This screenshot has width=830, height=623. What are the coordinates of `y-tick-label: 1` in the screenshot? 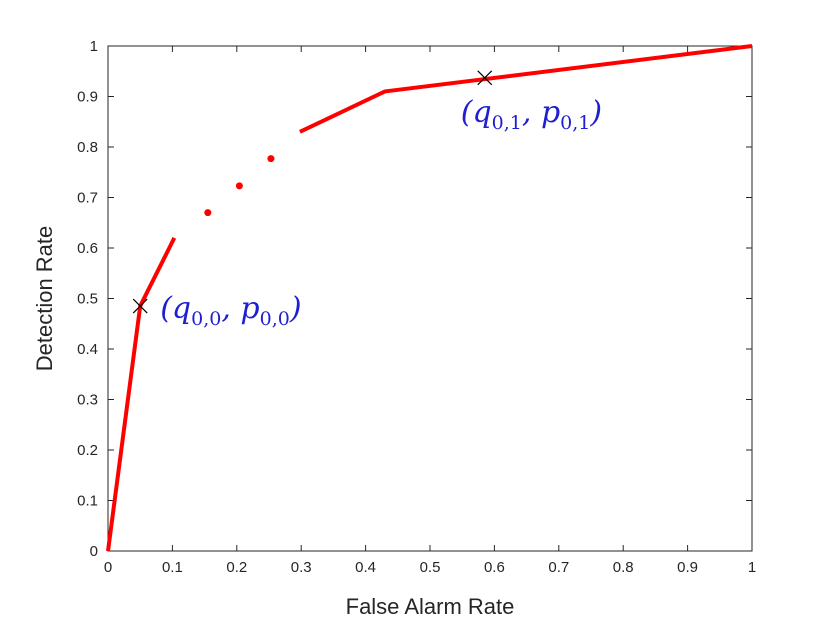 It's located at (94, 46).